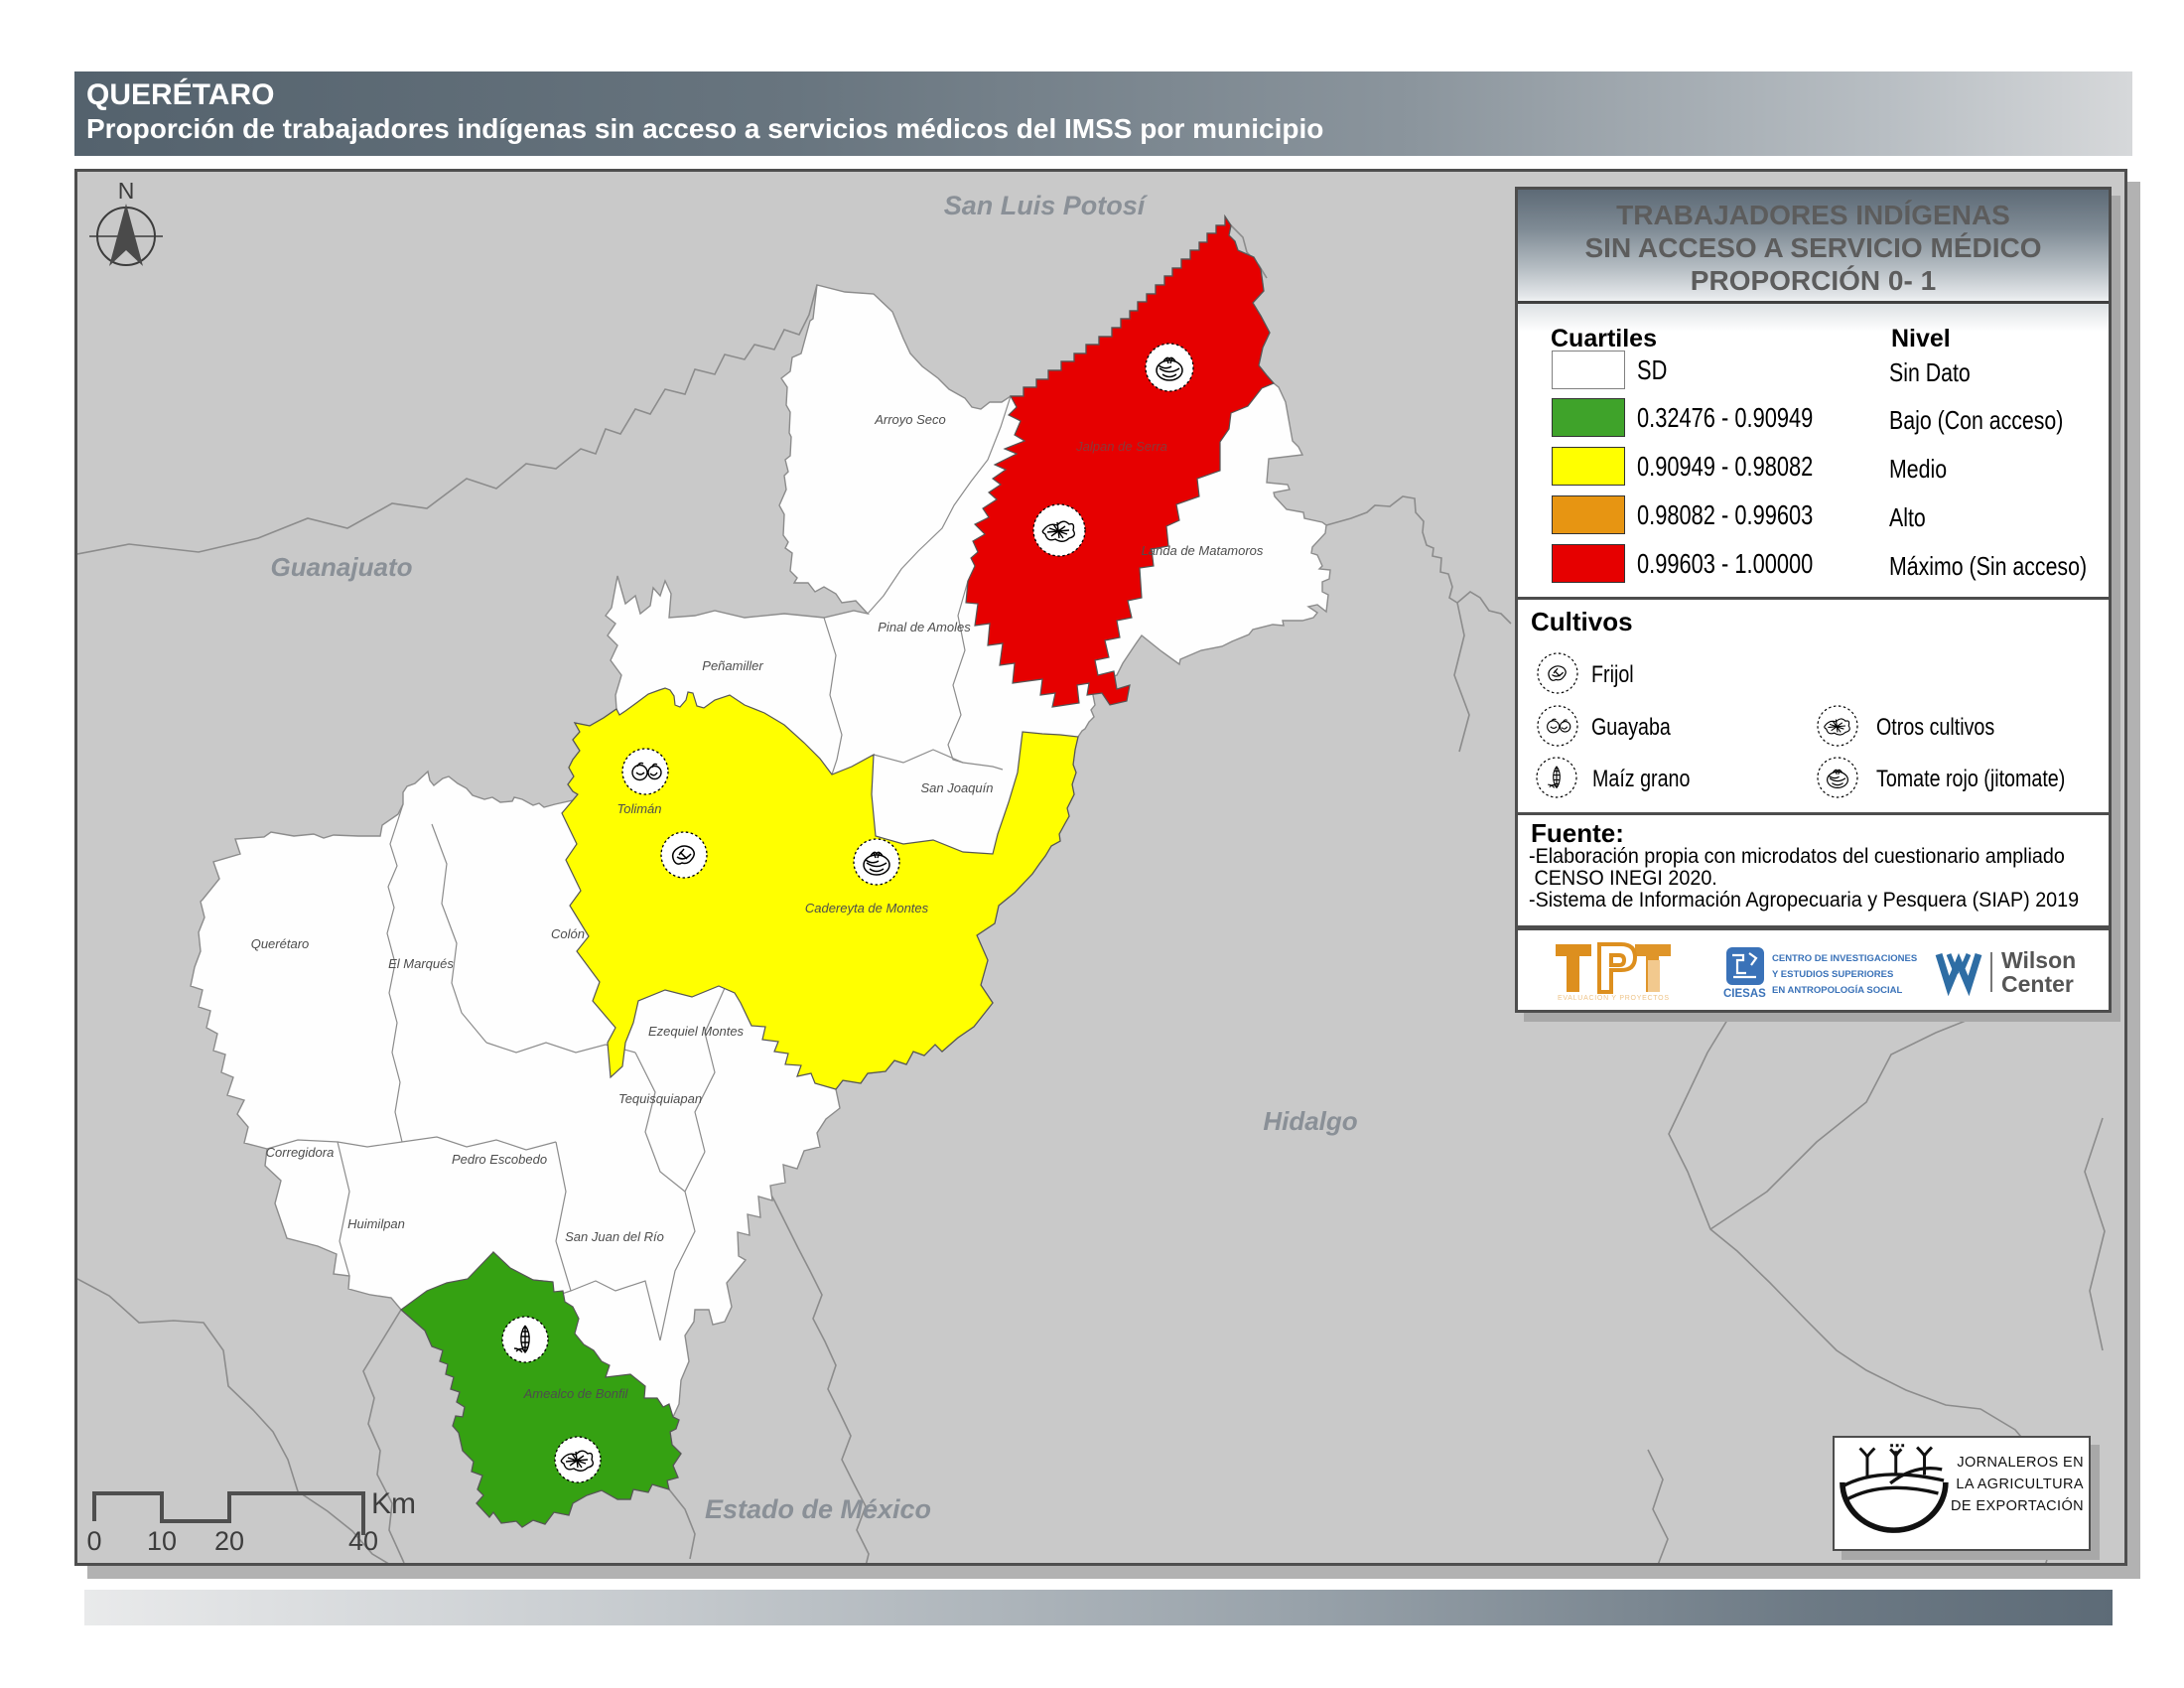 The image size is (2184, 1688). What do you see at coordinates (1844, 958) in the screenshot?
I see `svg-text: CENTRO DE INVESTIGACIONES` at bounding box center [1844, 958].